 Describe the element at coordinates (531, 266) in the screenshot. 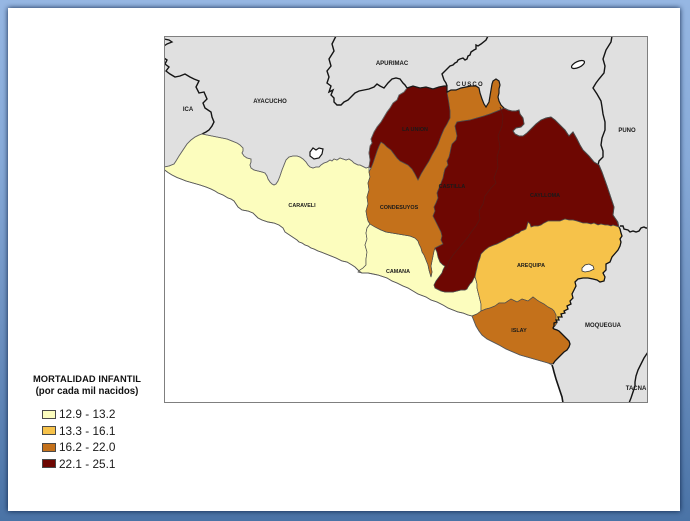

I see `svg-text: AREQUIPA` at that location.